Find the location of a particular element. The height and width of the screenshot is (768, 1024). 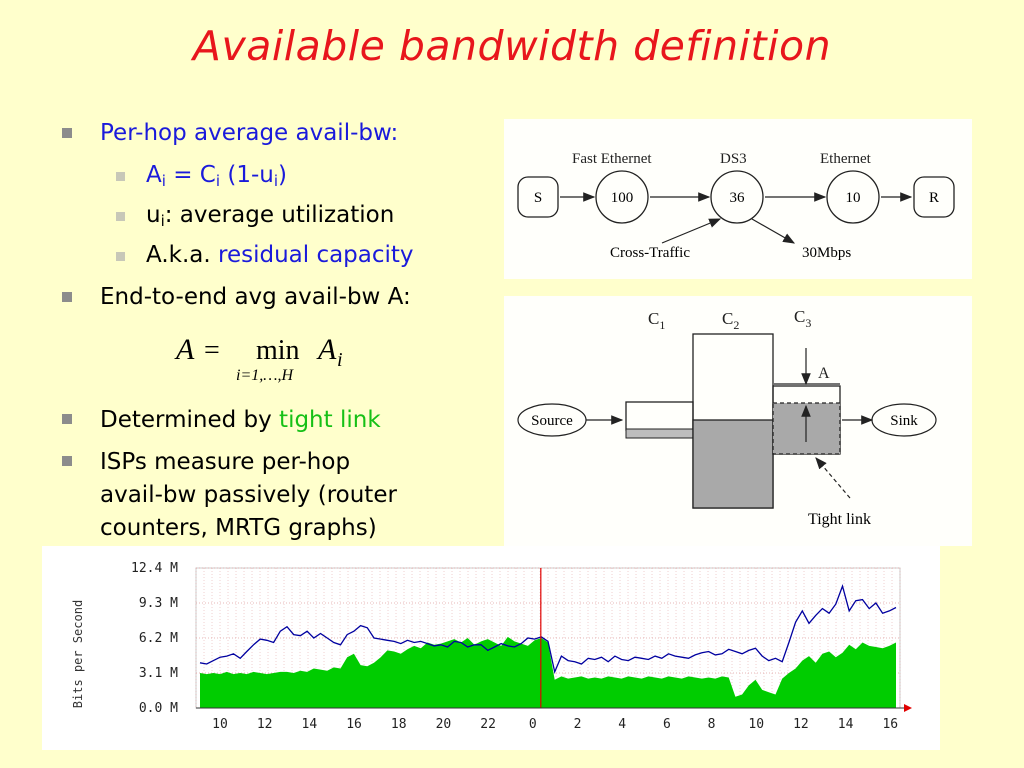

label-fast-ethernet: Fast Ethernet is located at coordinates (612, 159).